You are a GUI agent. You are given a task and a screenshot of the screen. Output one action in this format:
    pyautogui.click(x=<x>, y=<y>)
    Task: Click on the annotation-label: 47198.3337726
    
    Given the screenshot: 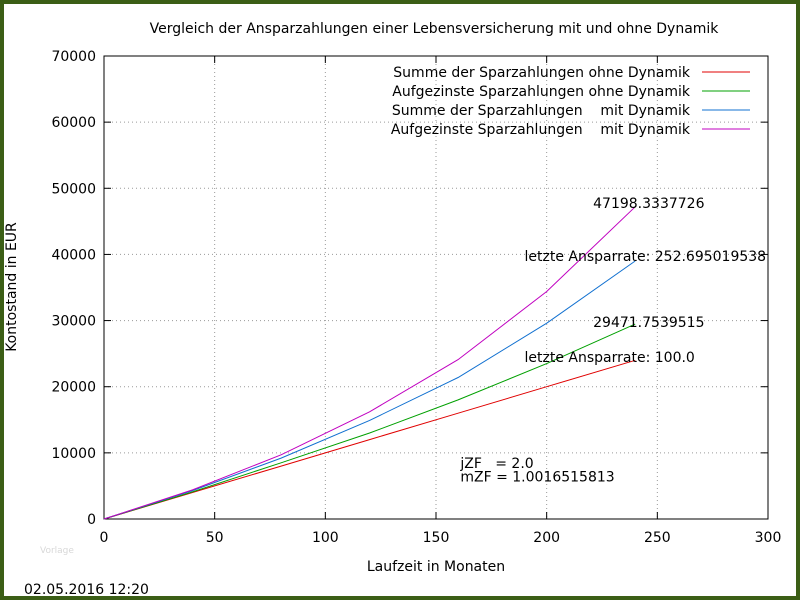 What is the action you would take?
    pyautogui.click(x=648, y=204)
    